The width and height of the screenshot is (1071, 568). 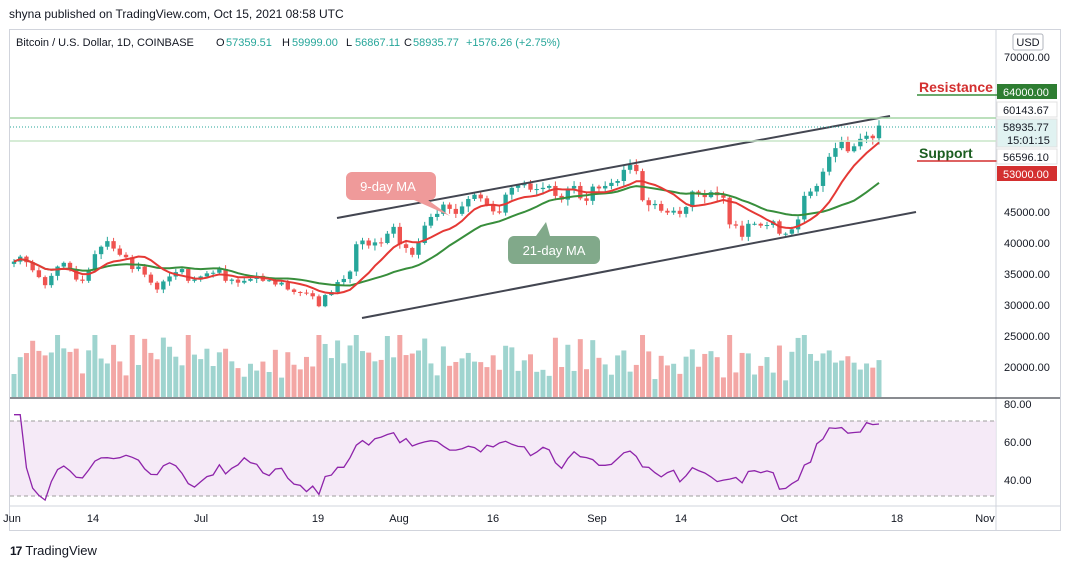 I want to click on price-tick-label: 20000.00, so click(x=1027, y=368).